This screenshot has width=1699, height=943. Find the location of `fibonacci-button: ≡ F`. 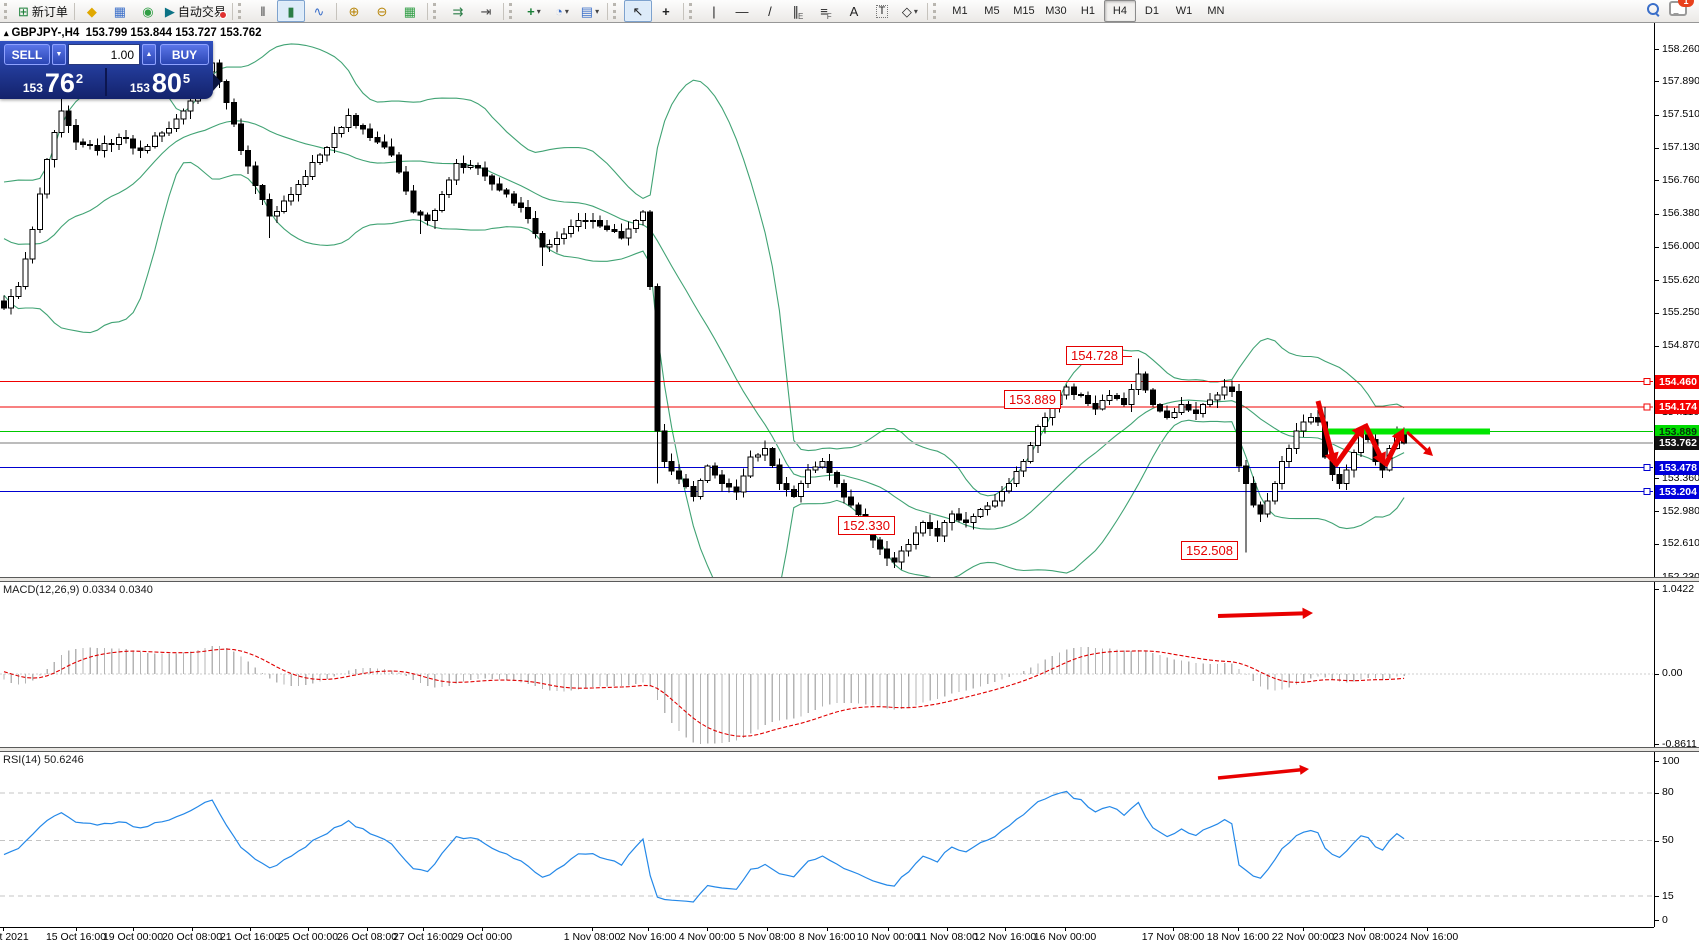

fibonacci-button: ≡ F is located at coordinates (826, 12).